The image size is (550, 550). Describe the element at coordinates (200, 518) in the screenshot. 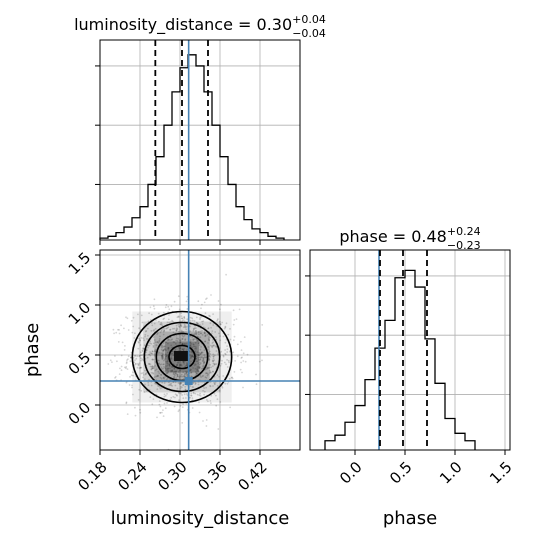

I see `x-axis-label-luminosity-distance: luminosity_distance` at that location.